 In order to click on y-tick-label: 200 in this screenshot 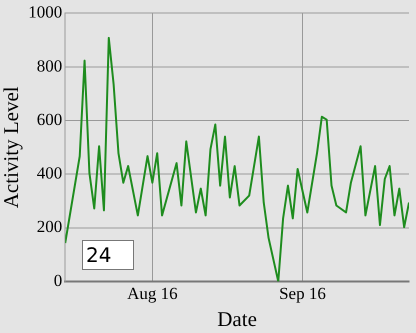, I will do `click(49, 226)`.